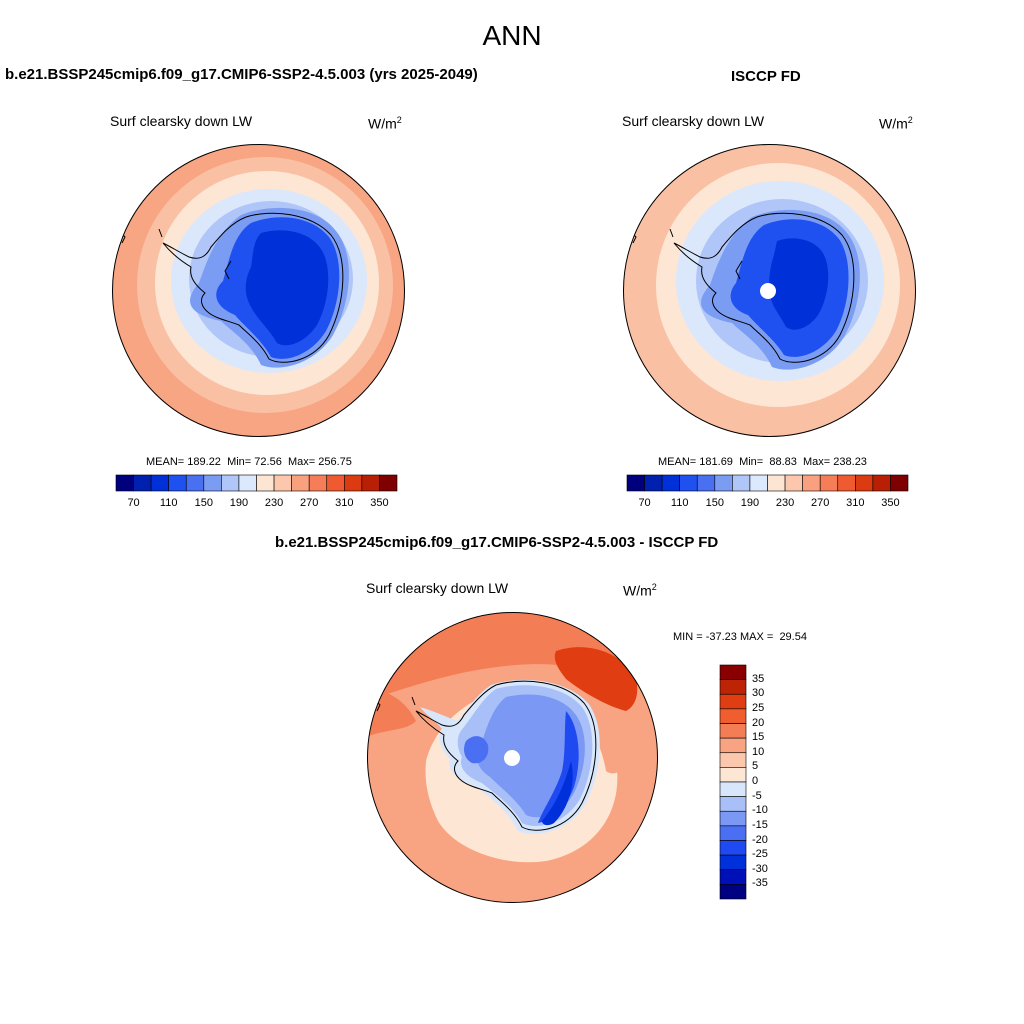 The image size is (1024, 1024). I want to click on obs-colorbar-tick-label: 310, so click(855, 503).